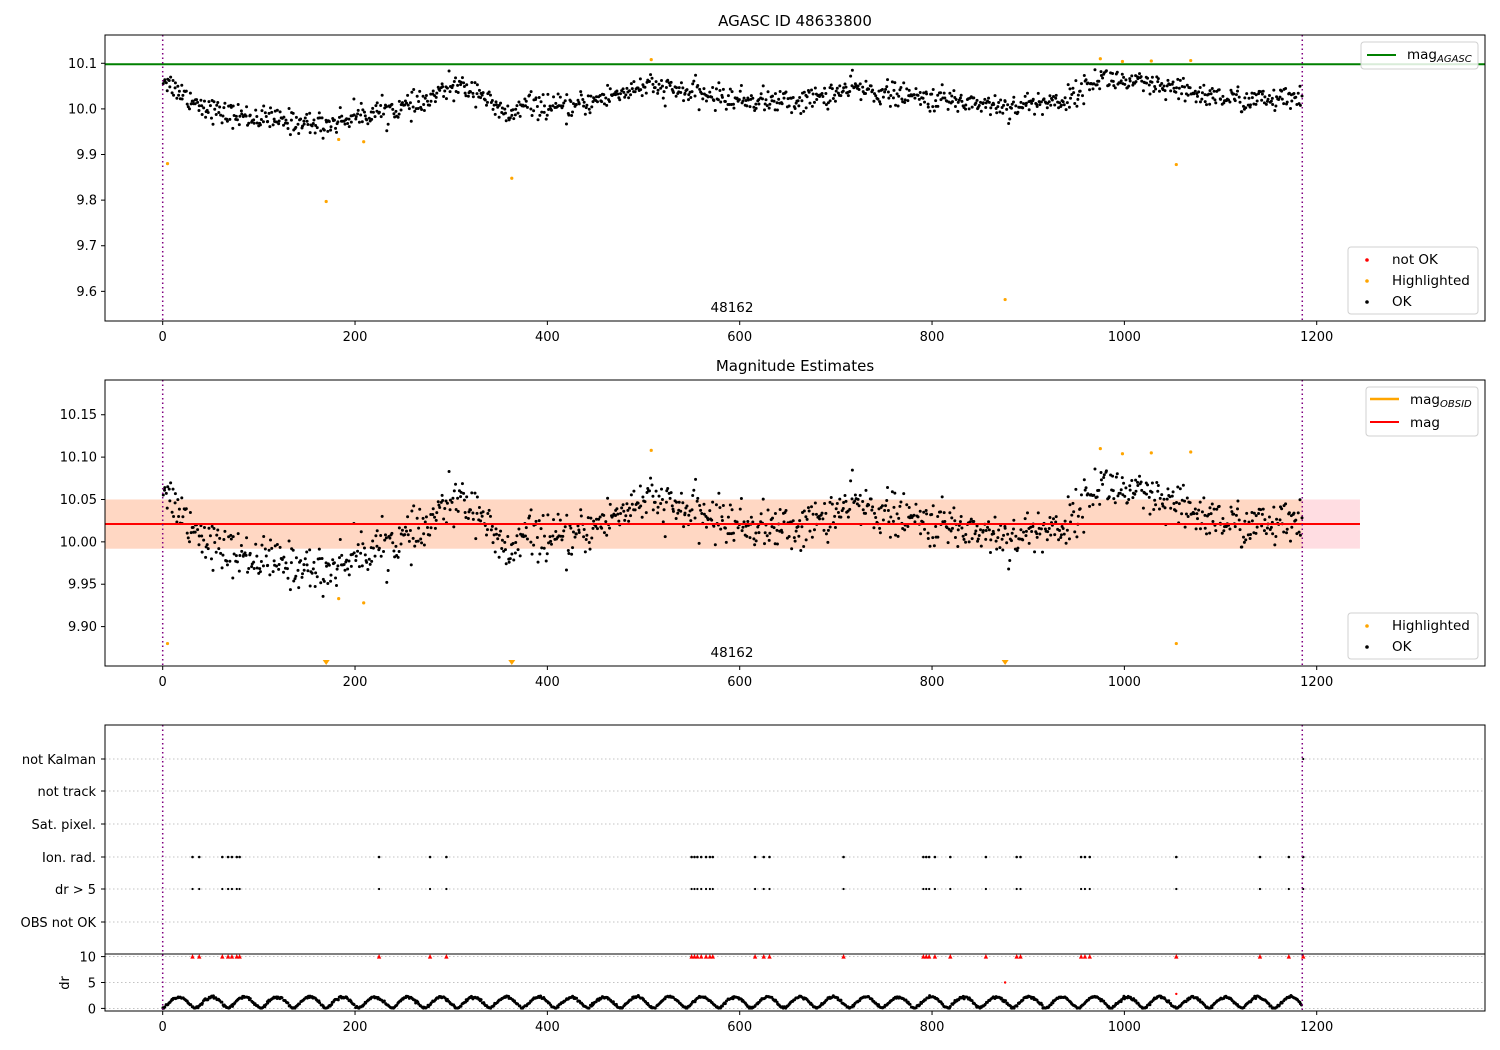 The height and width of the screenshot is (1050, 1500). What do you see at coordinates (1425, 423) in the screenshot?
I see `legend-mag-label: mag` at bounding box center [1425, 423].